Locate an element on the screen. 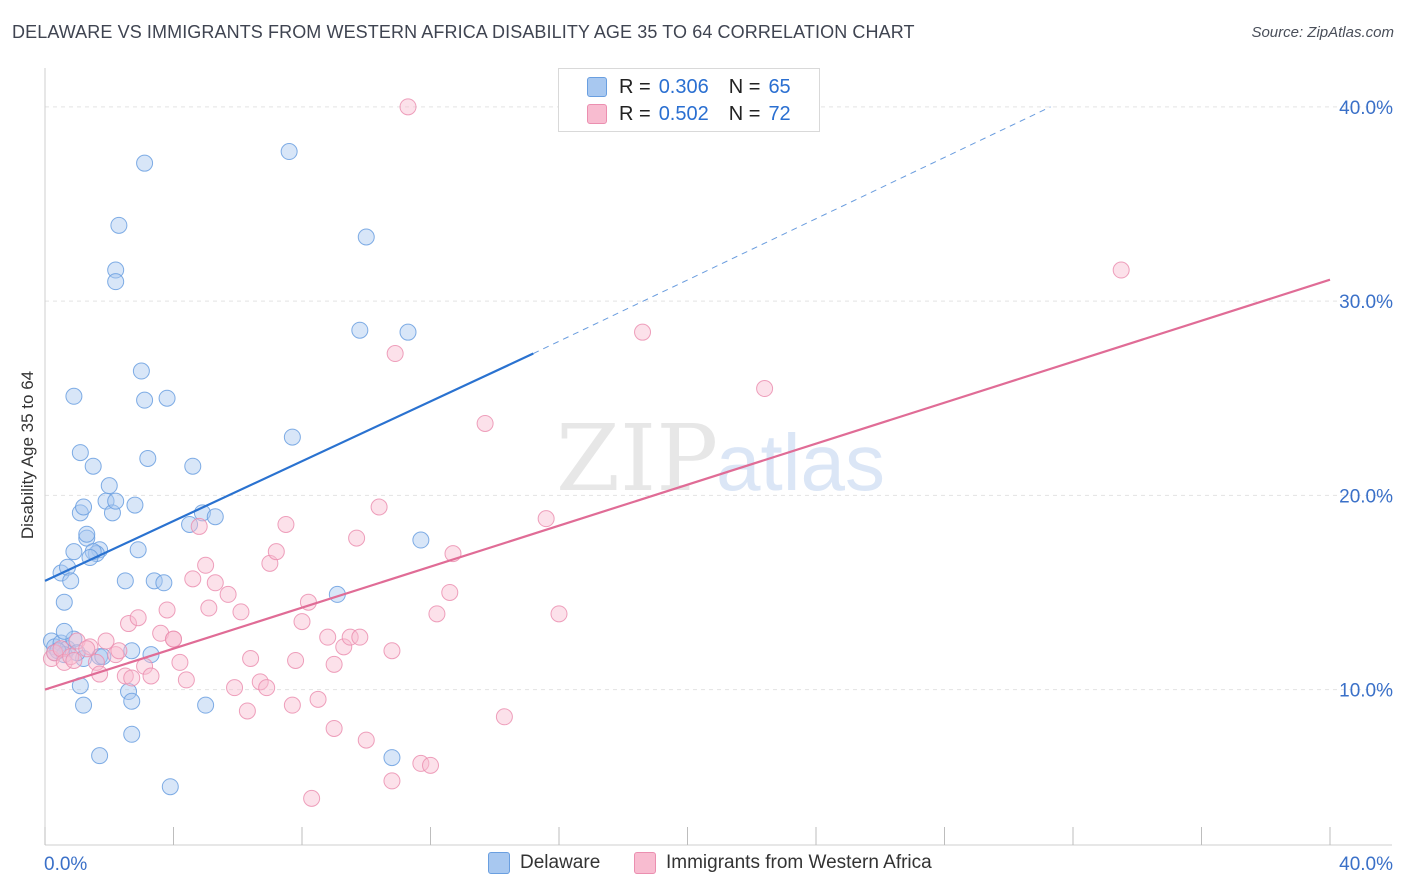 This screenshot has height=892, width=1406. y-tick-label: 30.0% is located at coordinates (1366, 302).